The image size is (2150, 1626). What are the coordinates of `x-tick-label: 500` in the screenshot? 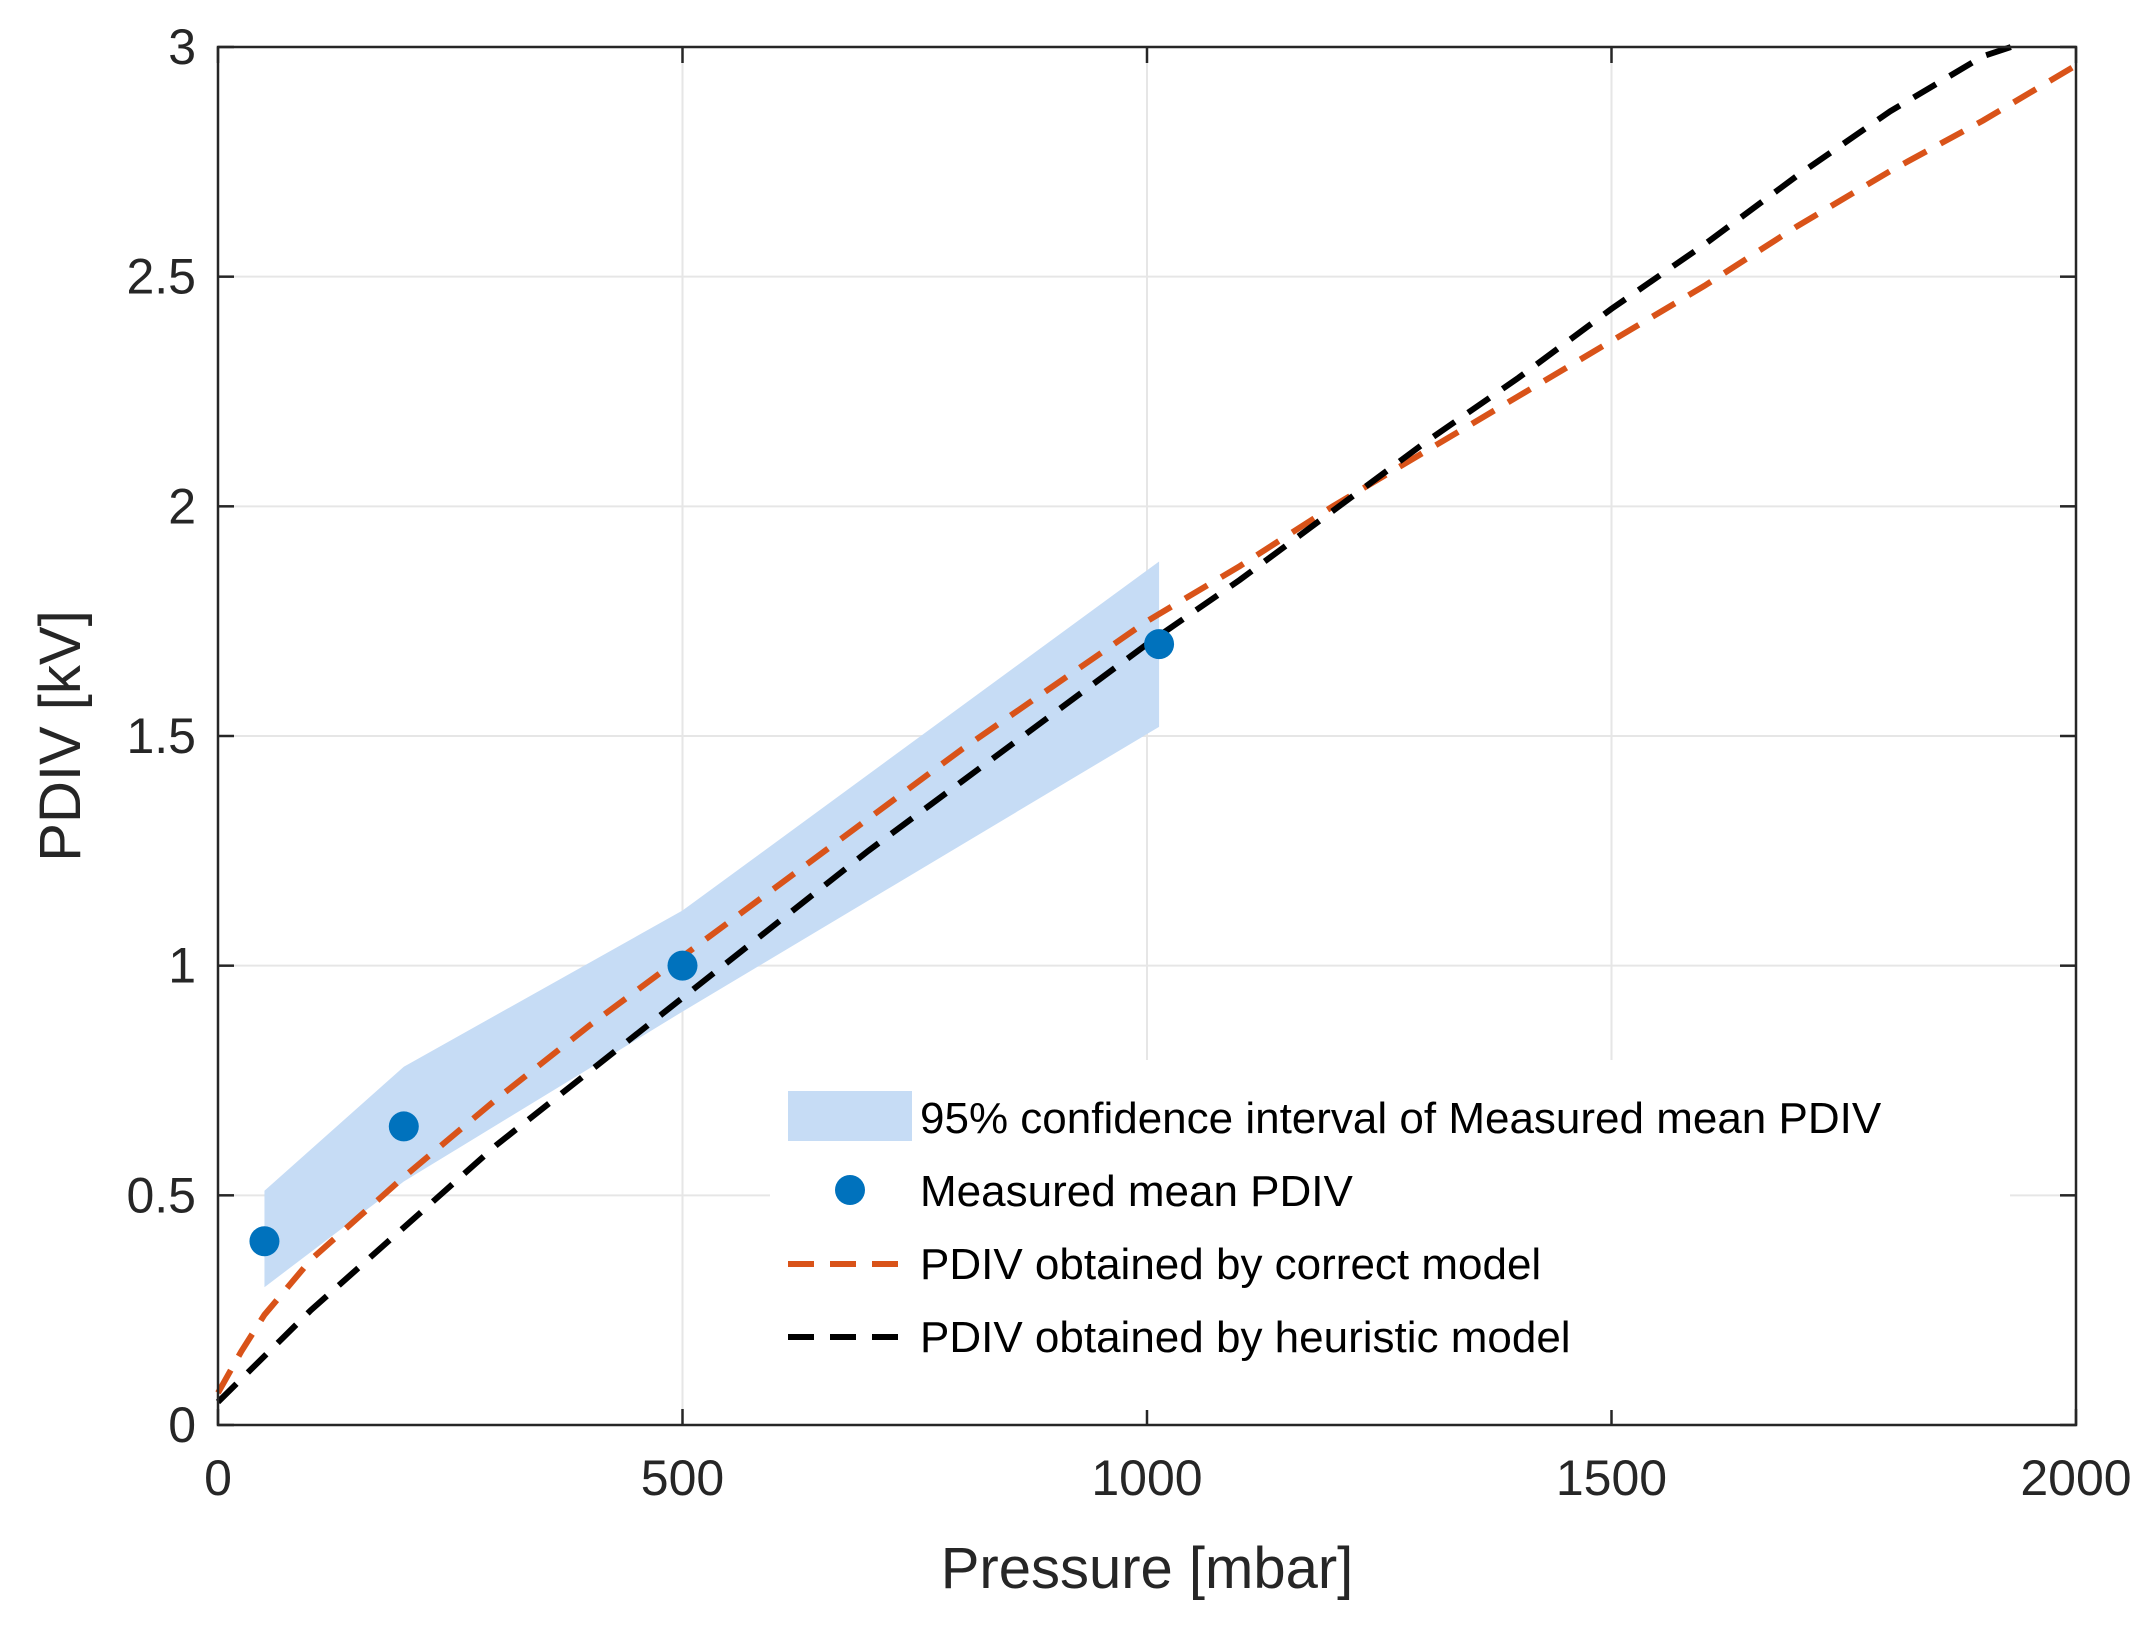 It's located at (682, 1478).